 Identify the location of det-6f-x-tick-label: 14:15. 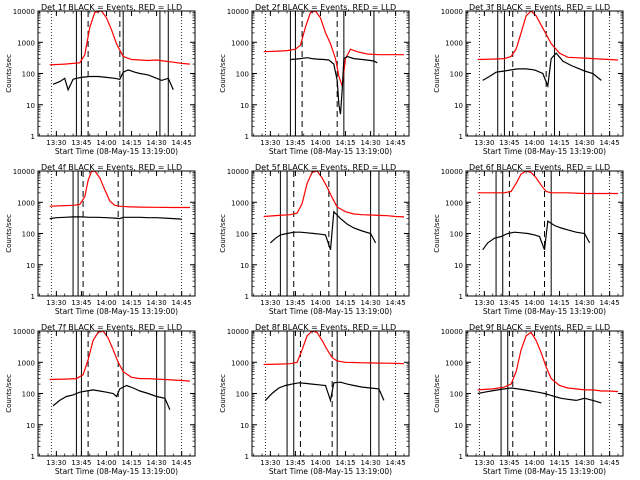
(559, 303).